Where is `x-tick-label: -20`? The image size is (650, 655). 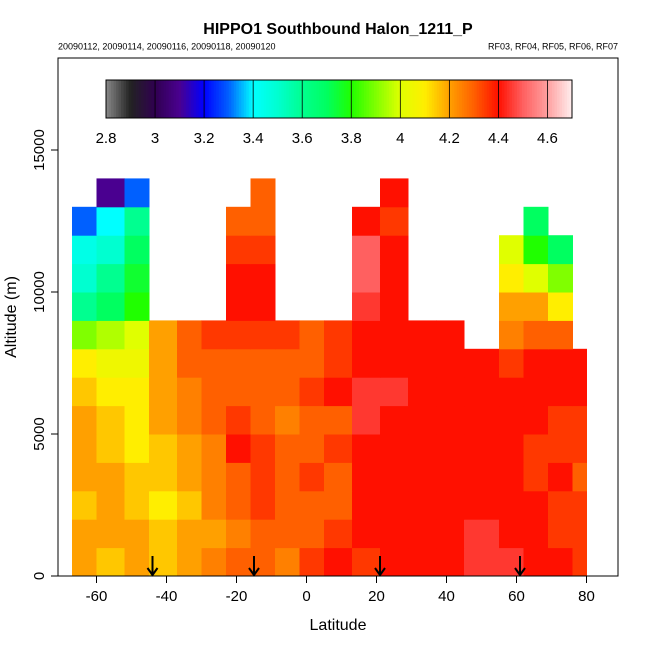
x-tick-label: -20 is located at coordinates (237, 596).